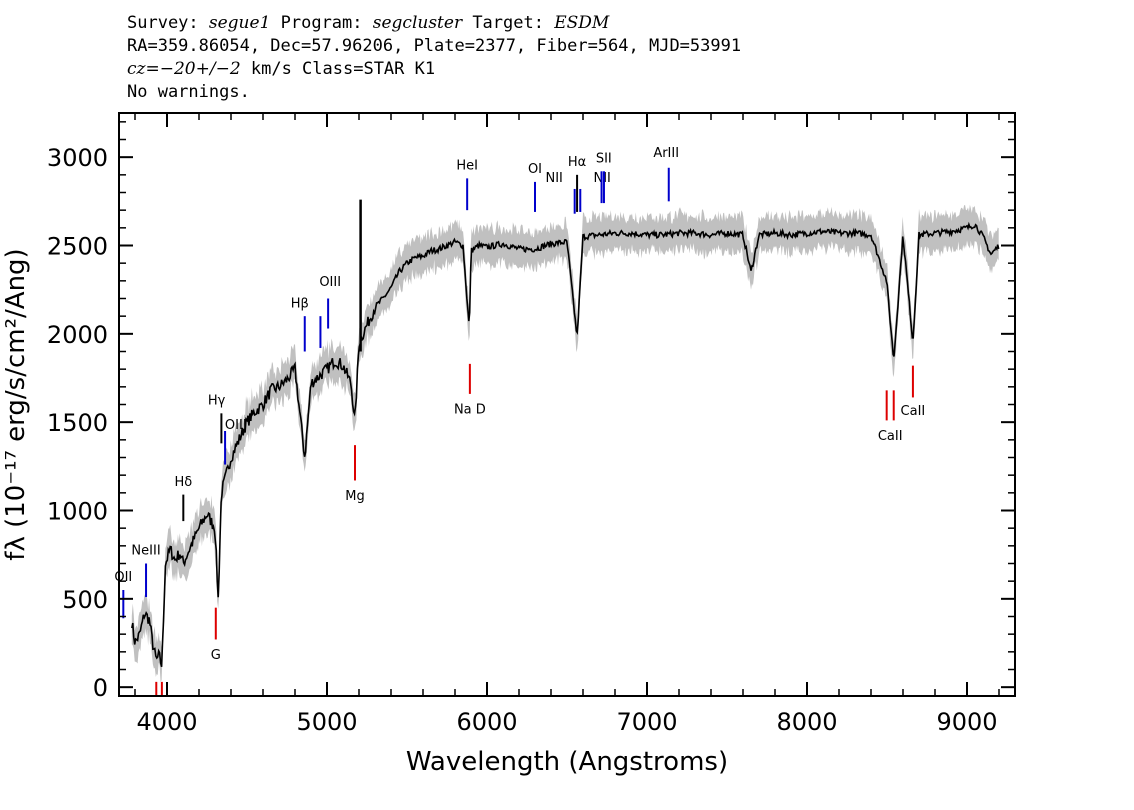 The width and height of the screenshot is (1134, 810). Describe the element at coordinates (188, 92) in the screenshot. I see `header-line-warnings: No warnings.` at that location.